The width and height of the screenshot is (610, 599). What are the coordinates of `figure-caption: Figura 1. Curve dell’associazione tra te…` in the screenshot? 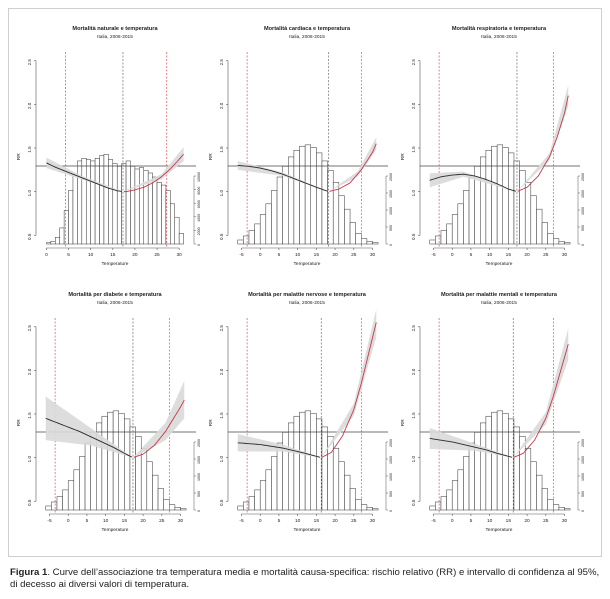 It's located at (305, 579).